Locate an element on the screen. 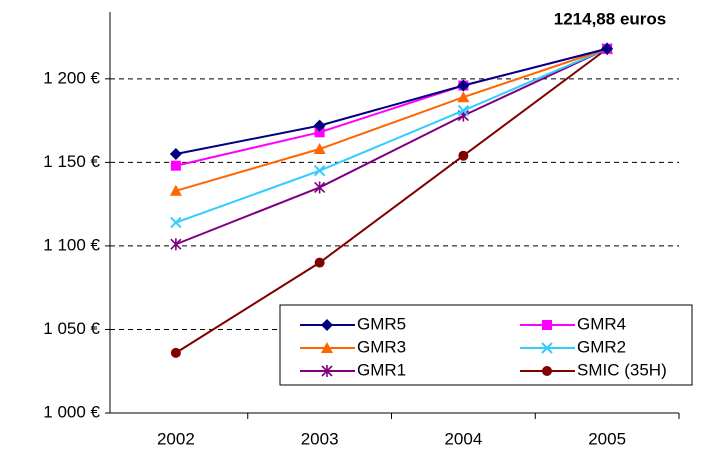  x-tick-label: 2005 is located at coordinates (607, 438).